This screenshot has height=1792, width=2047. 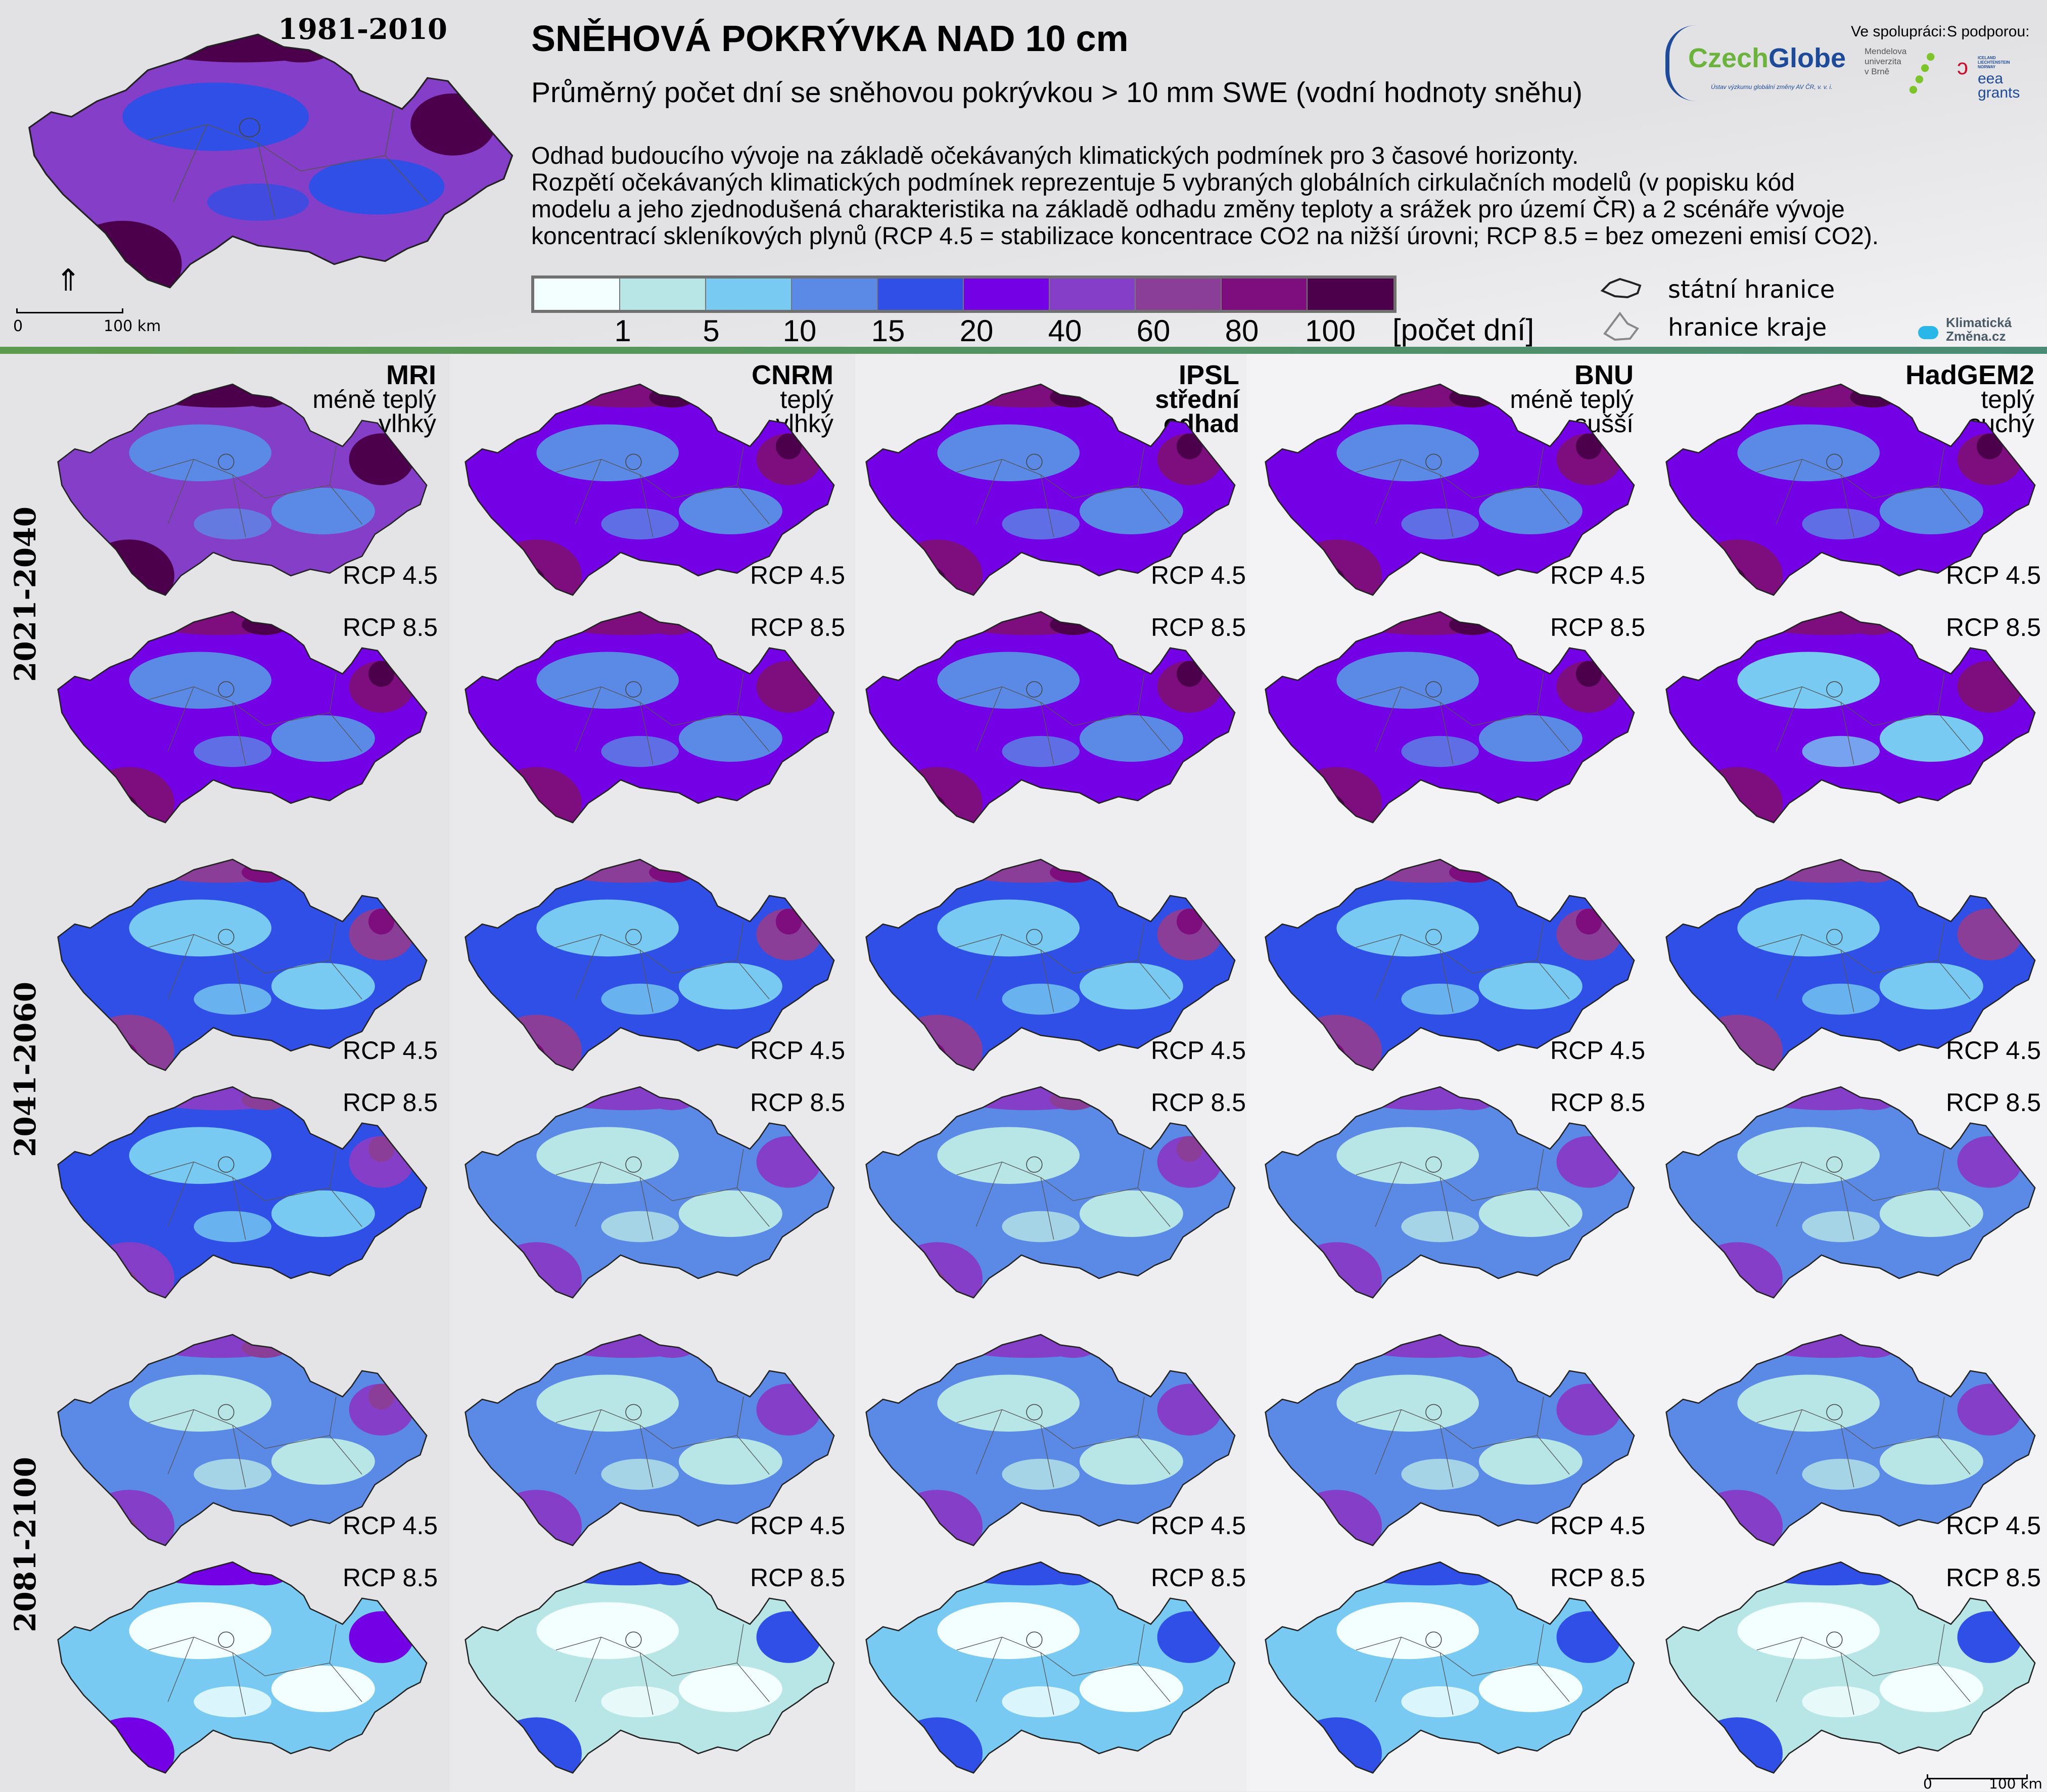 I want to click on legend-label: 40, so click(x=1065, y=331).